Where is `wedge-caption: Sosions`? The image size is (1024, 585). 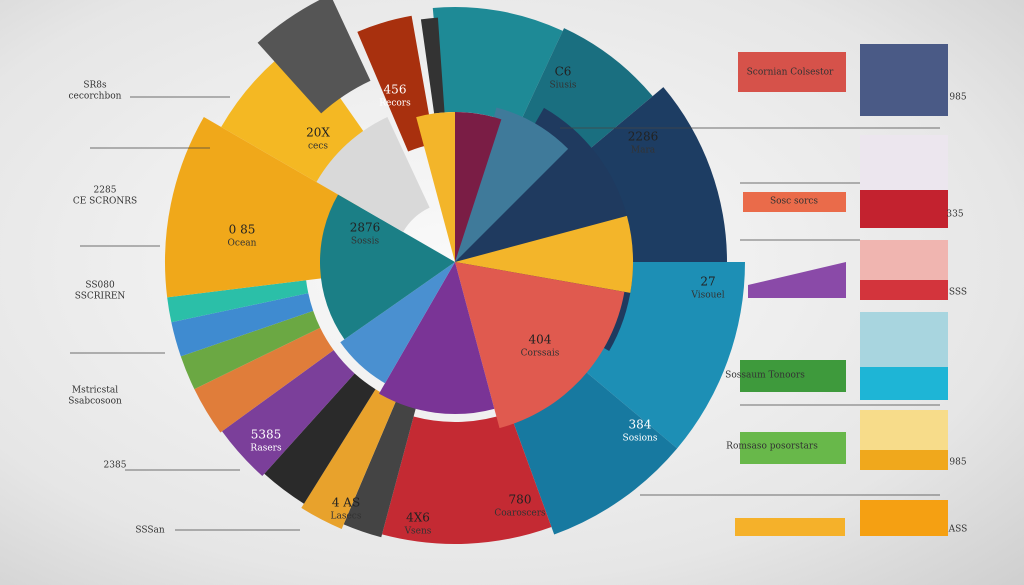
wedge-caption: Sosions is located at coordinates (640, 439).